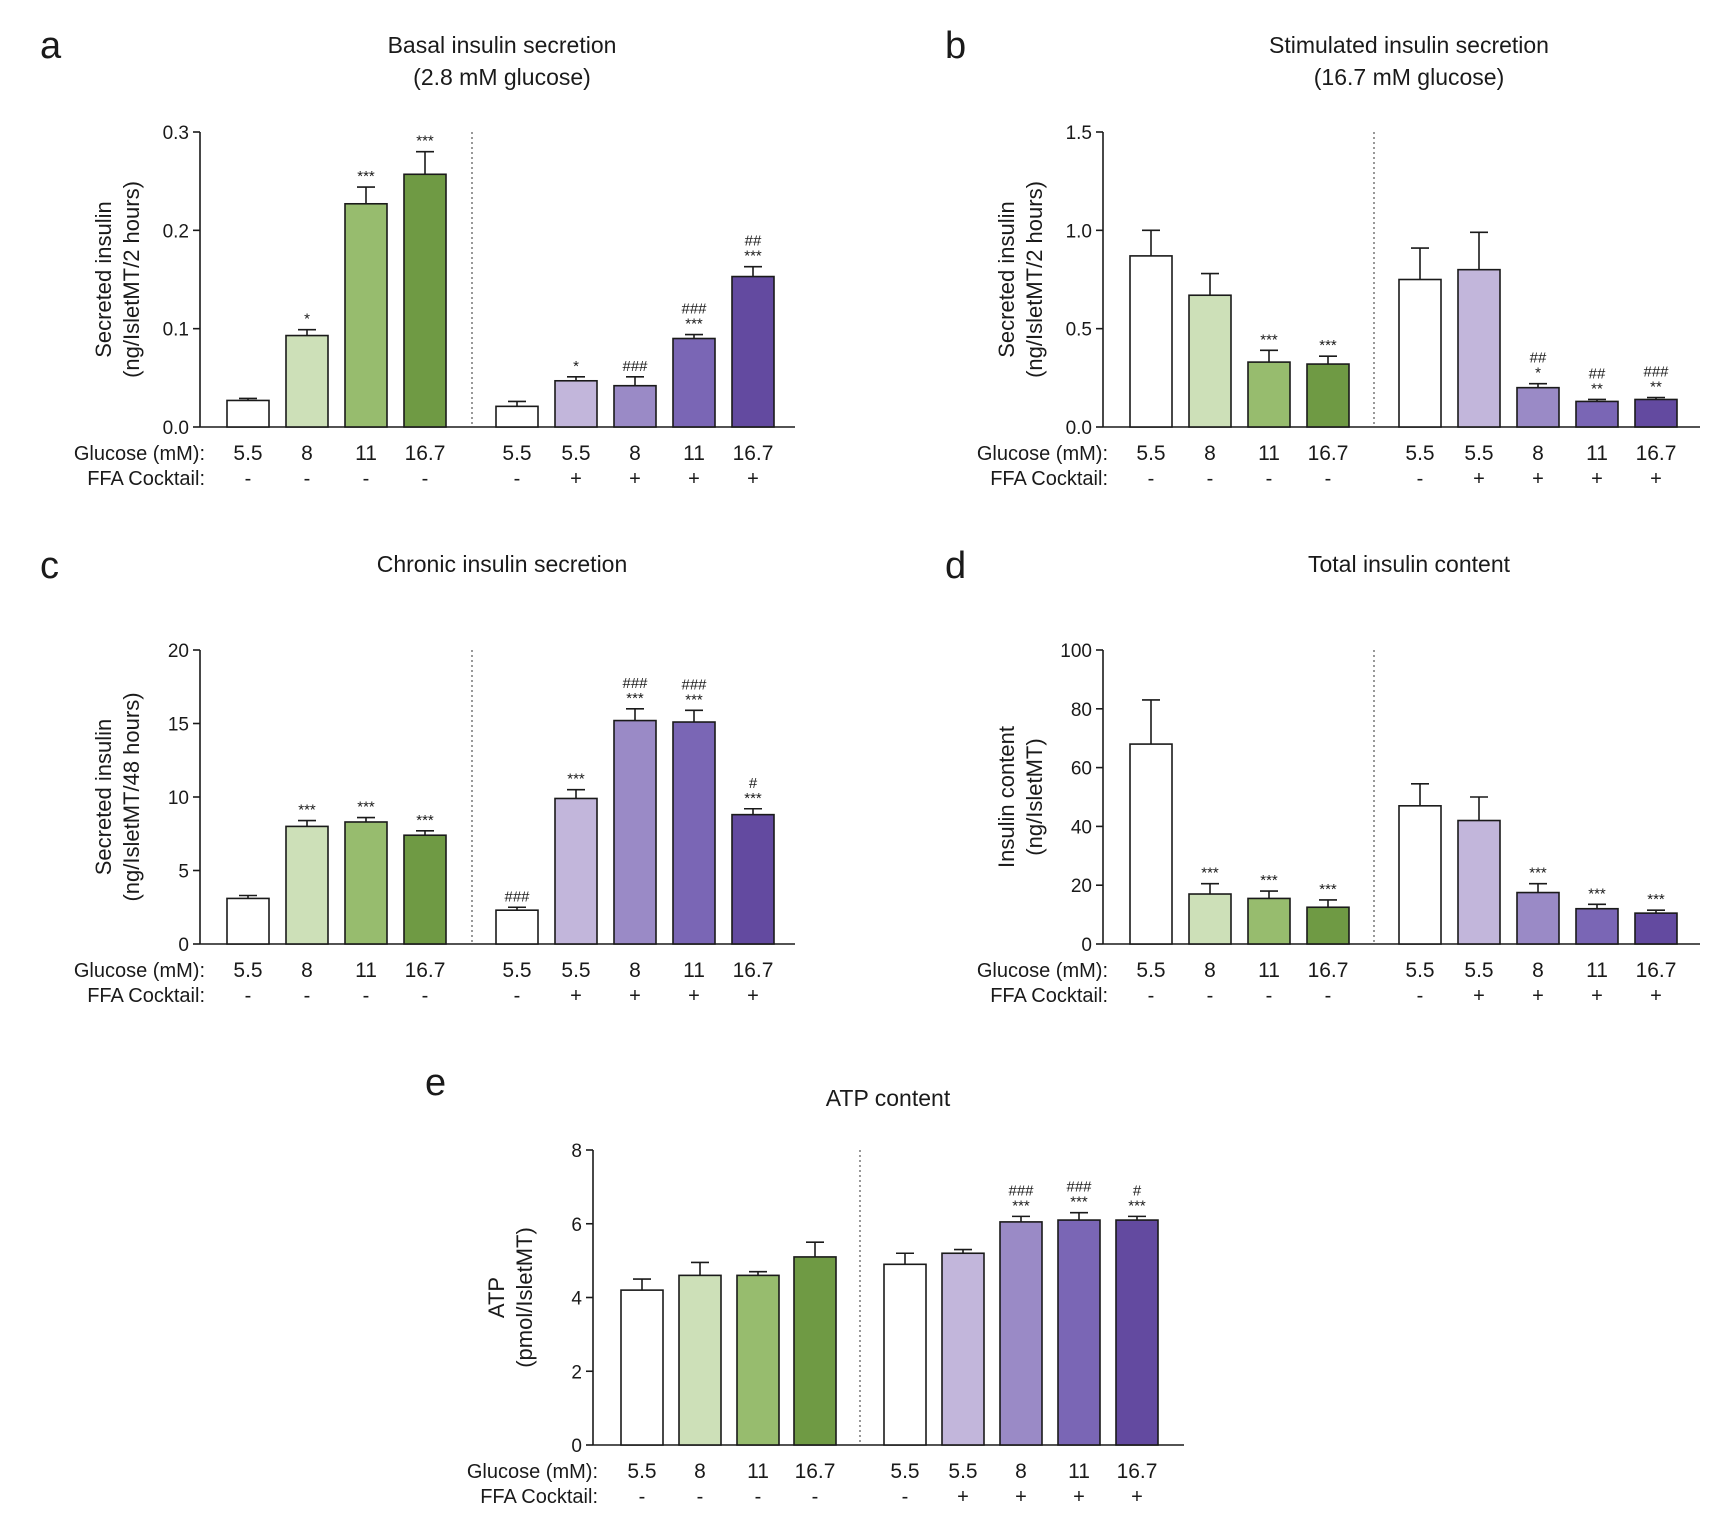 This screenshot has height=1527, width=1711. I want to click on chart-title: Basal insulin secretion, so click(502, 45).